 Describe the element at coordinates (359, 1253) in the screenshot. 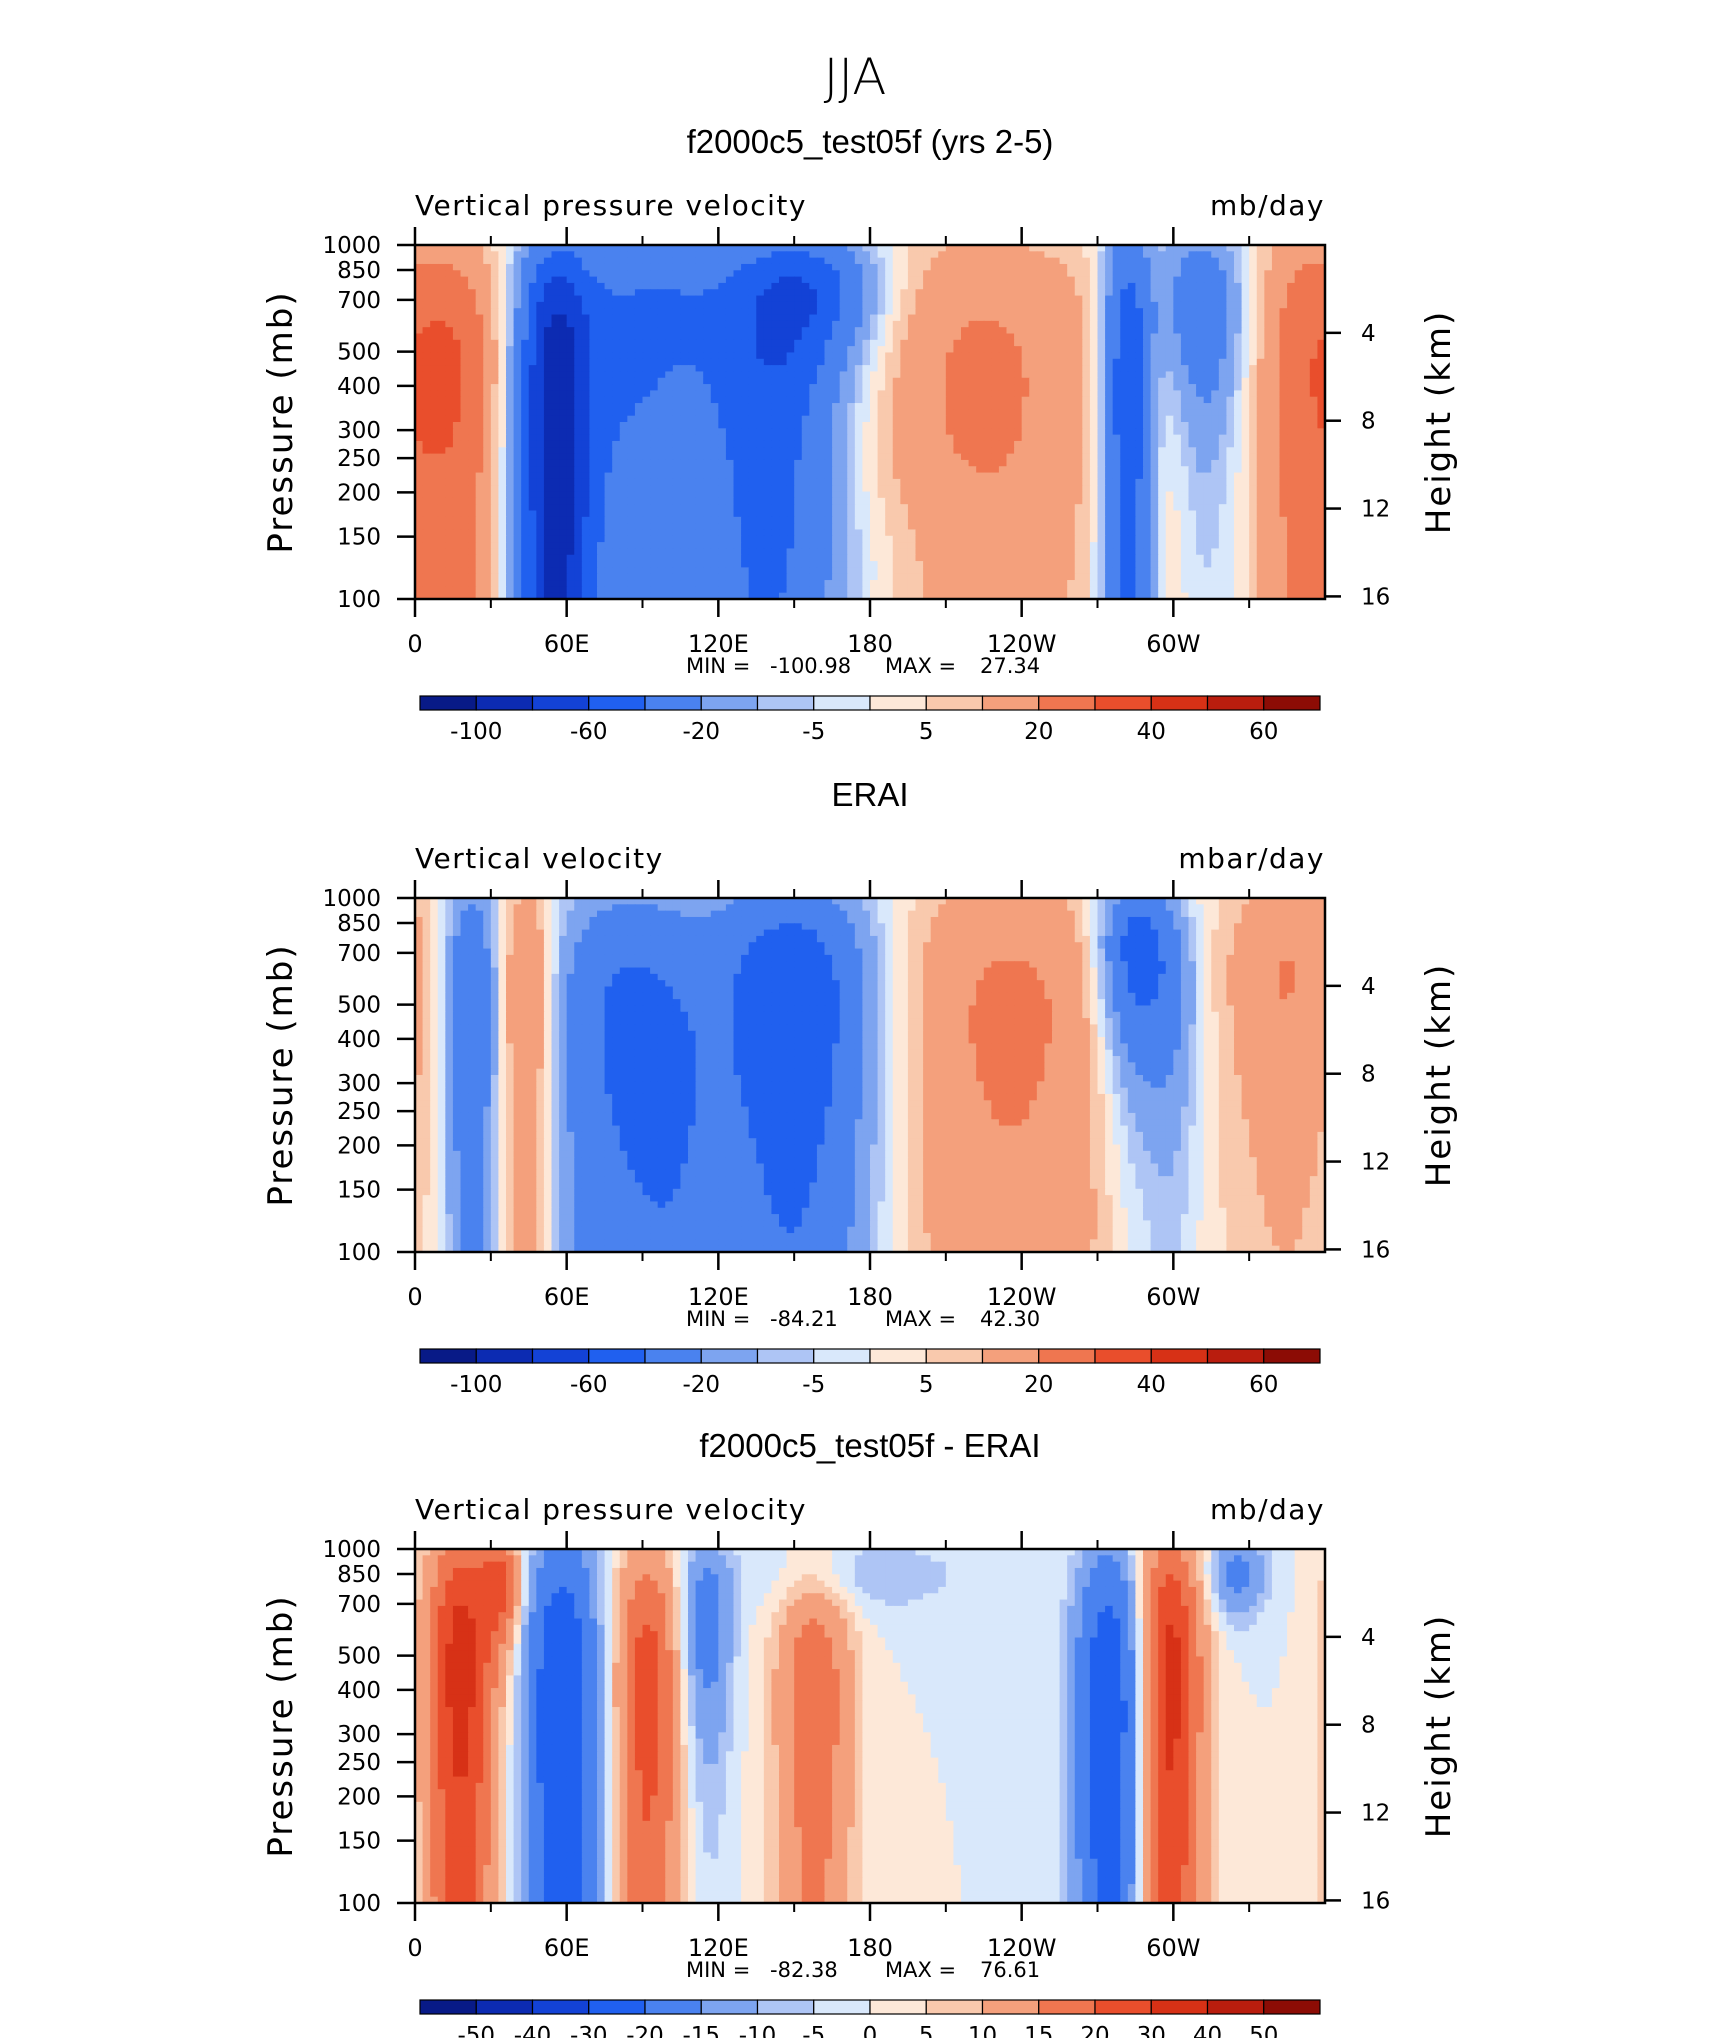

I see `panel-2-y-tick-label: 100` at that location.